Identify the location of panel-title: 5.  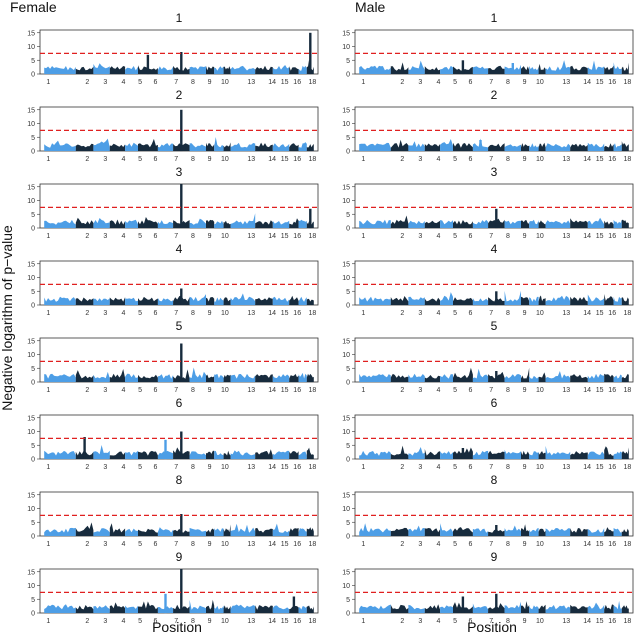
(494, 326).